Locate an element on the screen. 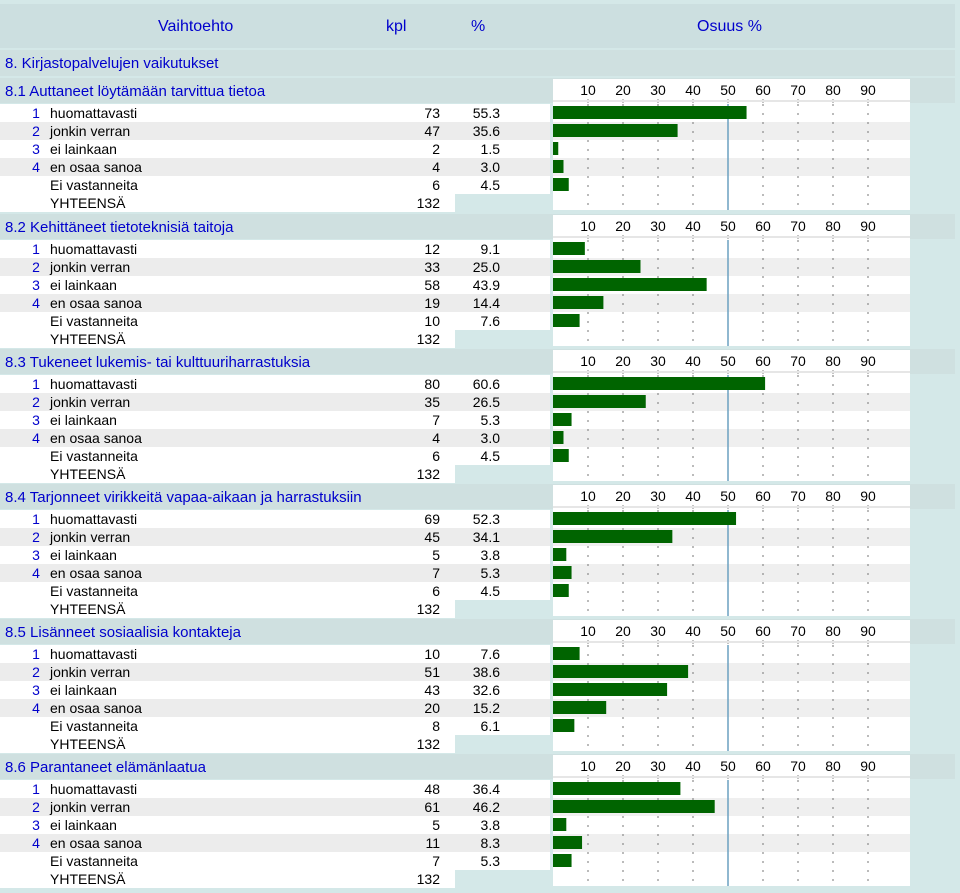  table-row: 4 en osaa sanoa 19 14.4 is located at coordinates (477, 303).